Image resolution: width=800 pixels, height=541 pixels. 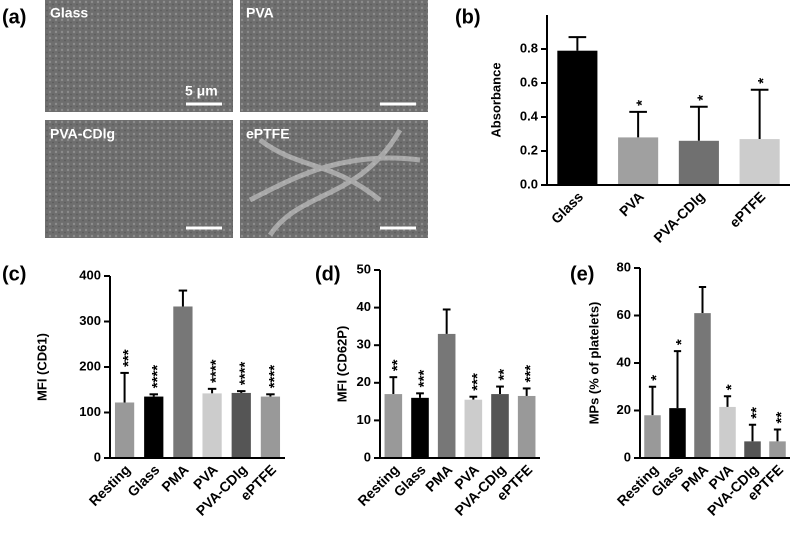 What do you see at coordinates (582, 274) in the screenshot?
I see `panel-label: (e)` at bounding box center [582, 274].